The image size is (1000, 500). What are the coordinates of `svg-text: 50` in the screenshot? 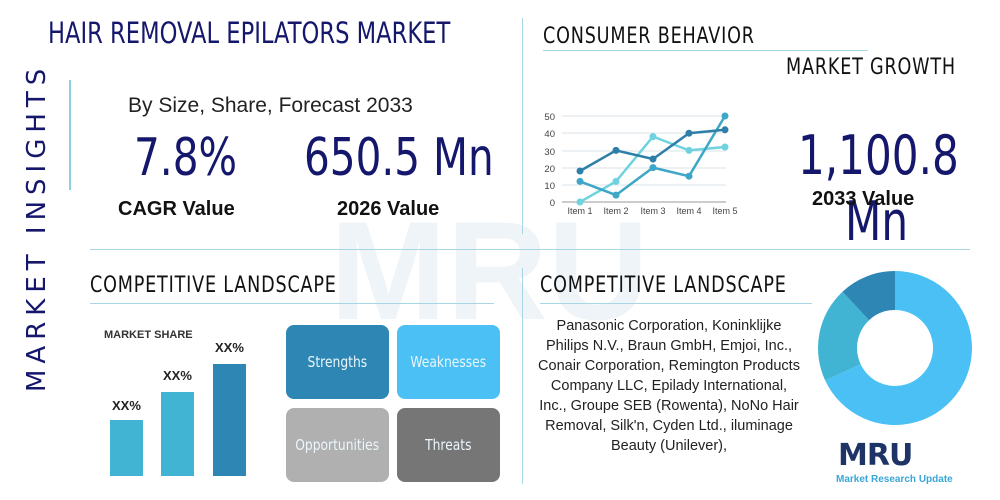 It's located at (549, 117).